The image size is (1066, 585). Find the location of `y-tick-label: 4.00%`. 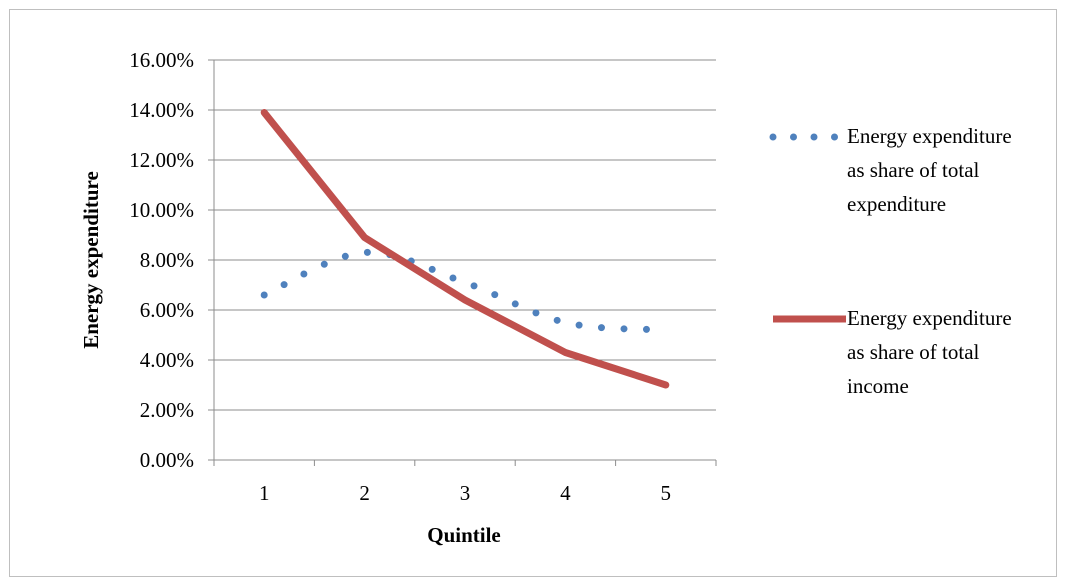

y-tick-label: 4.00% is located at coordinates (167, 360).